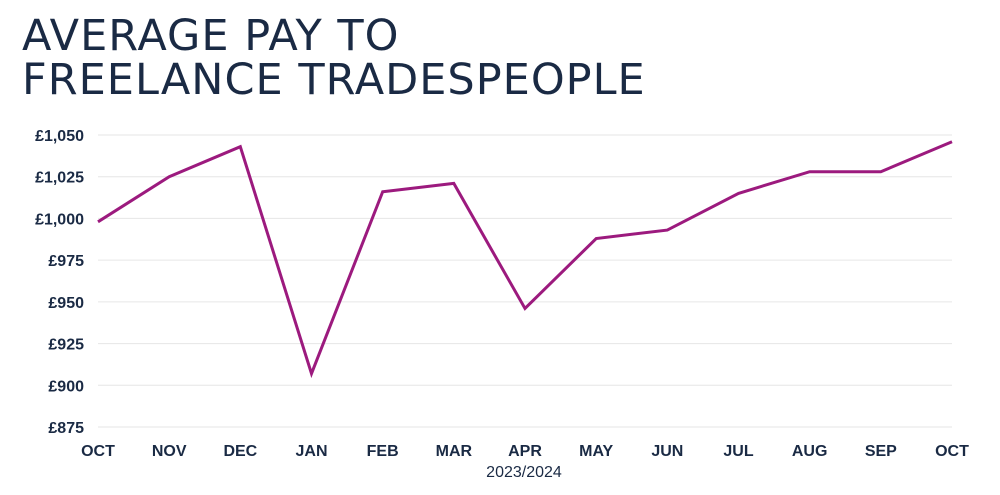  Describe the element at coordinates (334, 80) in the screenshot. I see `chart-title-line-2: FREELANCE TRADESPEOPLE` at that location.